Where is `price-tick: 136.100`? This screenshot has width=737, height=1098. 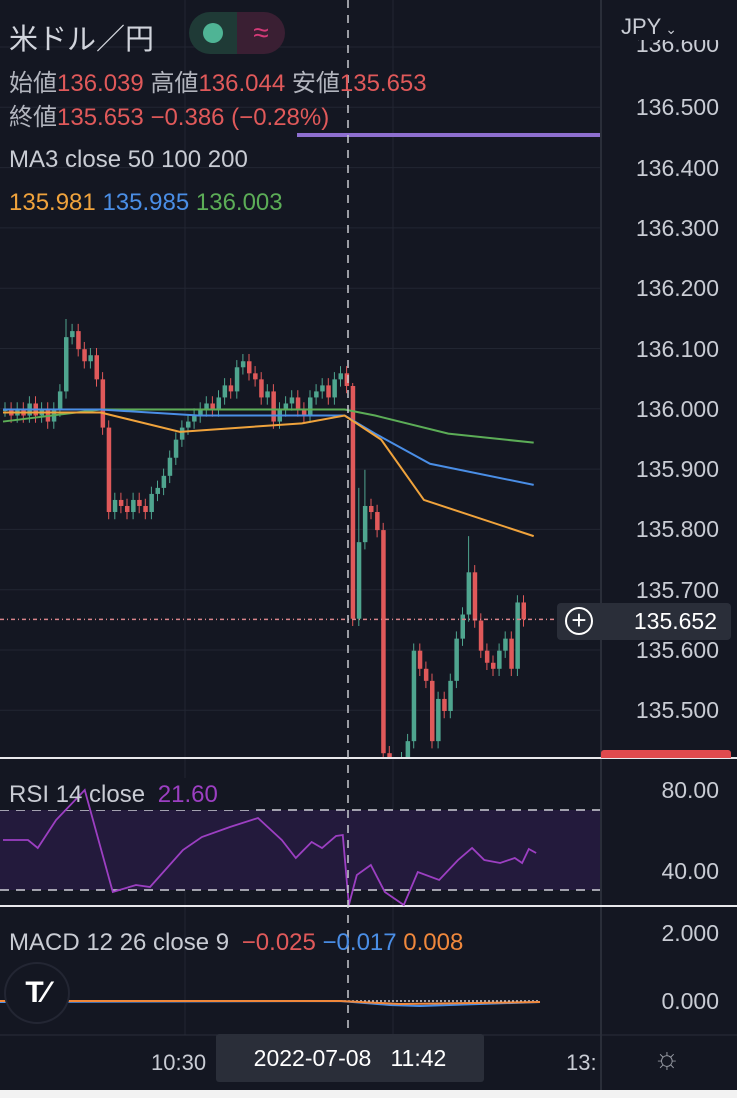
price-tick: 136.100 is located at coordinates (677, 348).